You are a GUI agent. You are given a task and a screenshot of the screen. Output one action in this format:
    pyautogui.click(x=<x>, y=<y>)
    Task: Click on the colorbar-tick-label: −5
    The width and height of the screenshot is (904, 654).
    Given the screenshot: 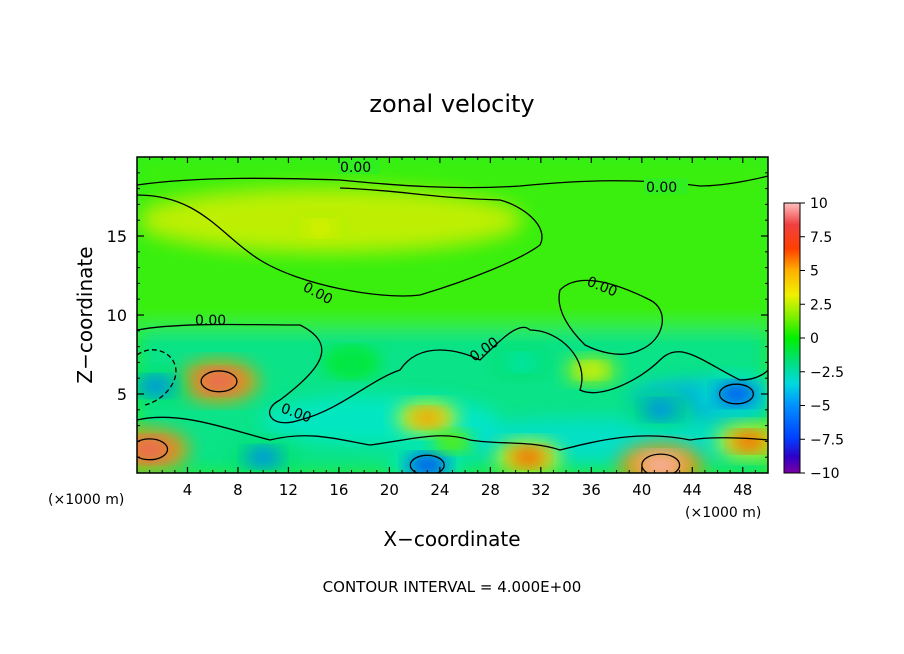 What is the action you would take?
    pyautogui.click(x=820, y=407)
    